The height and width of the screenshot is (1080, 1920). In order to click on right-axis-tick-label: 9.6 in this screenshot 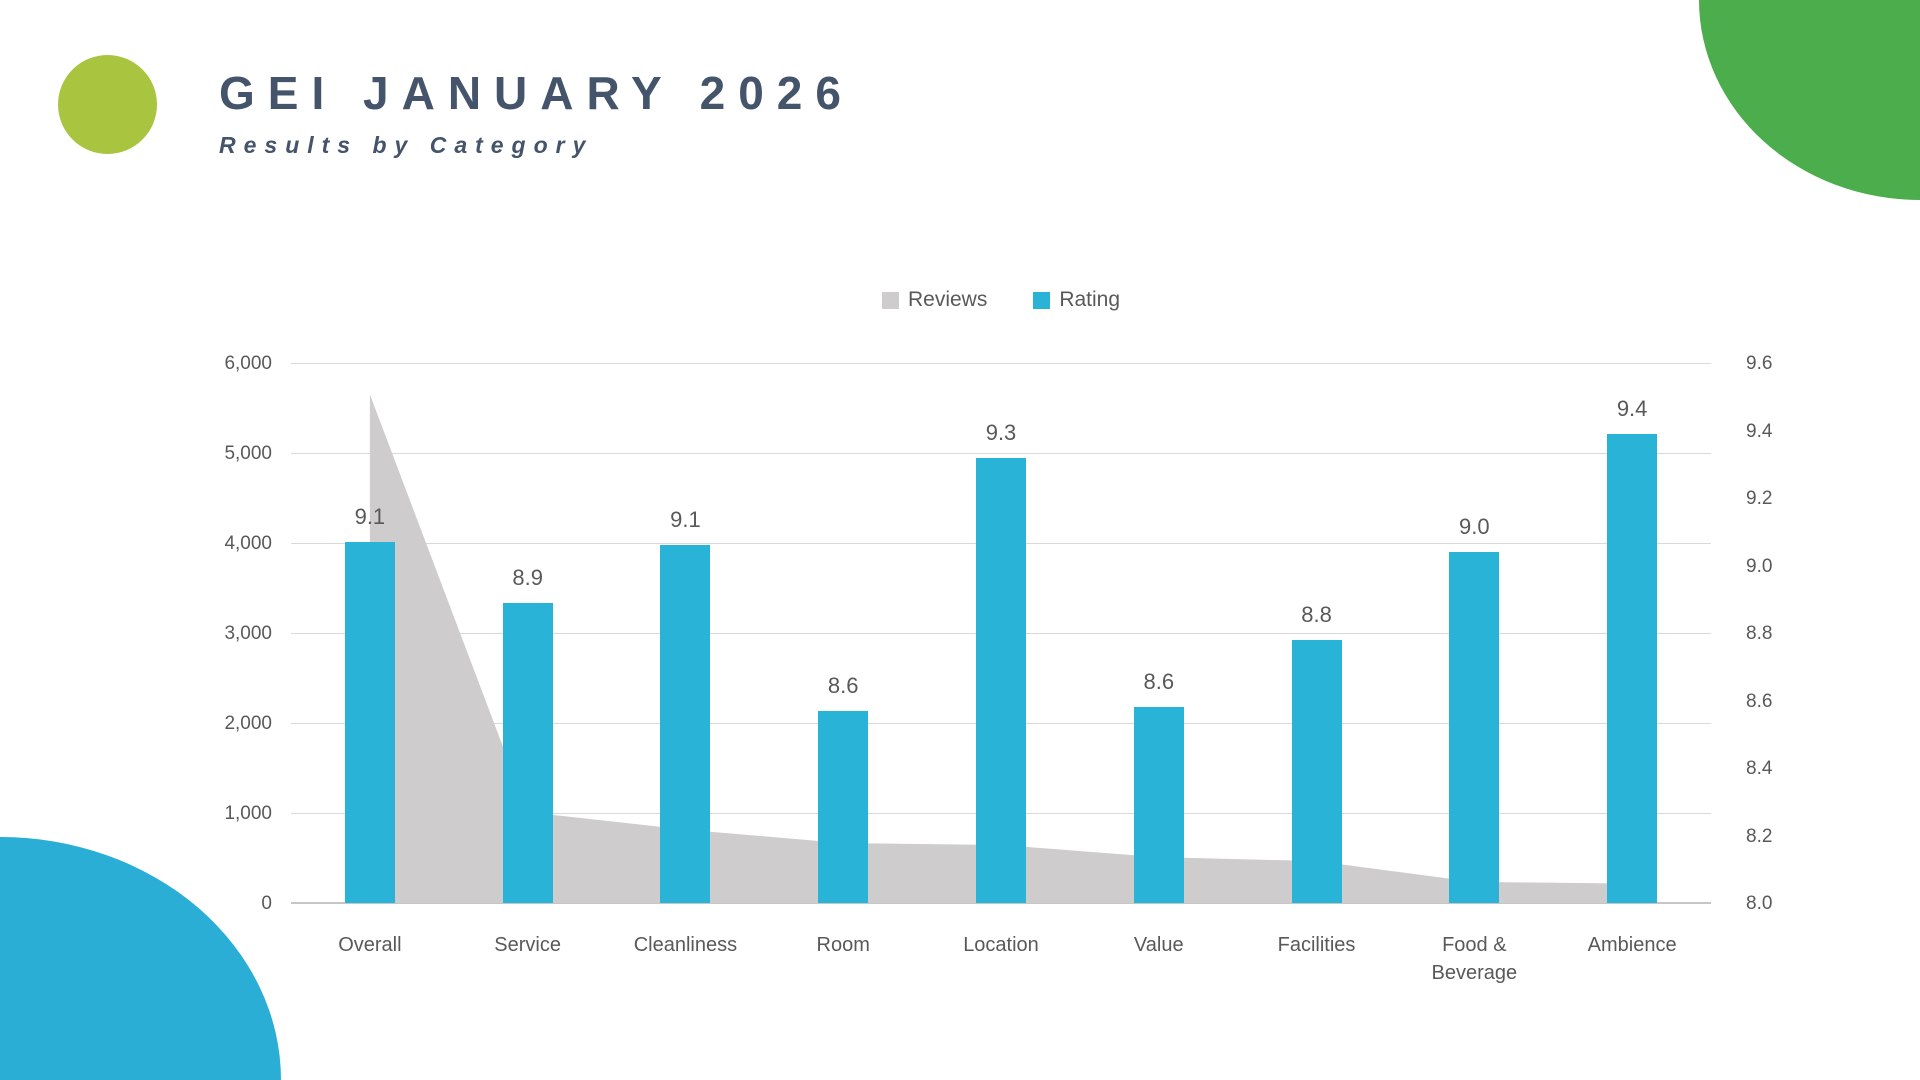, I will do `click(1759, 363)`.